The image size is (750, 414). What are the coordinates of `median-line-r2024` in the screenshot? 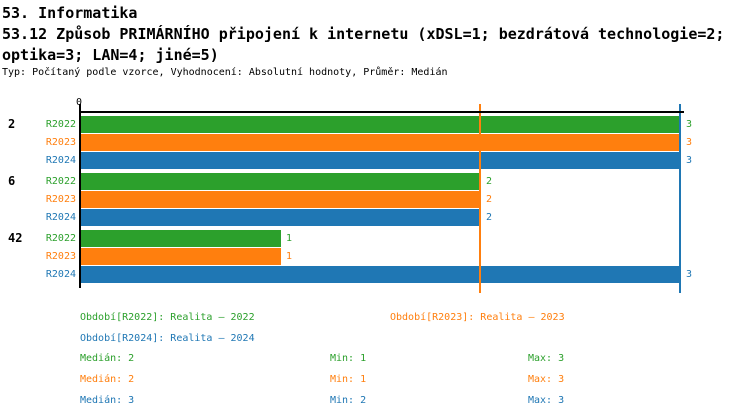 It's located at (680, 198).